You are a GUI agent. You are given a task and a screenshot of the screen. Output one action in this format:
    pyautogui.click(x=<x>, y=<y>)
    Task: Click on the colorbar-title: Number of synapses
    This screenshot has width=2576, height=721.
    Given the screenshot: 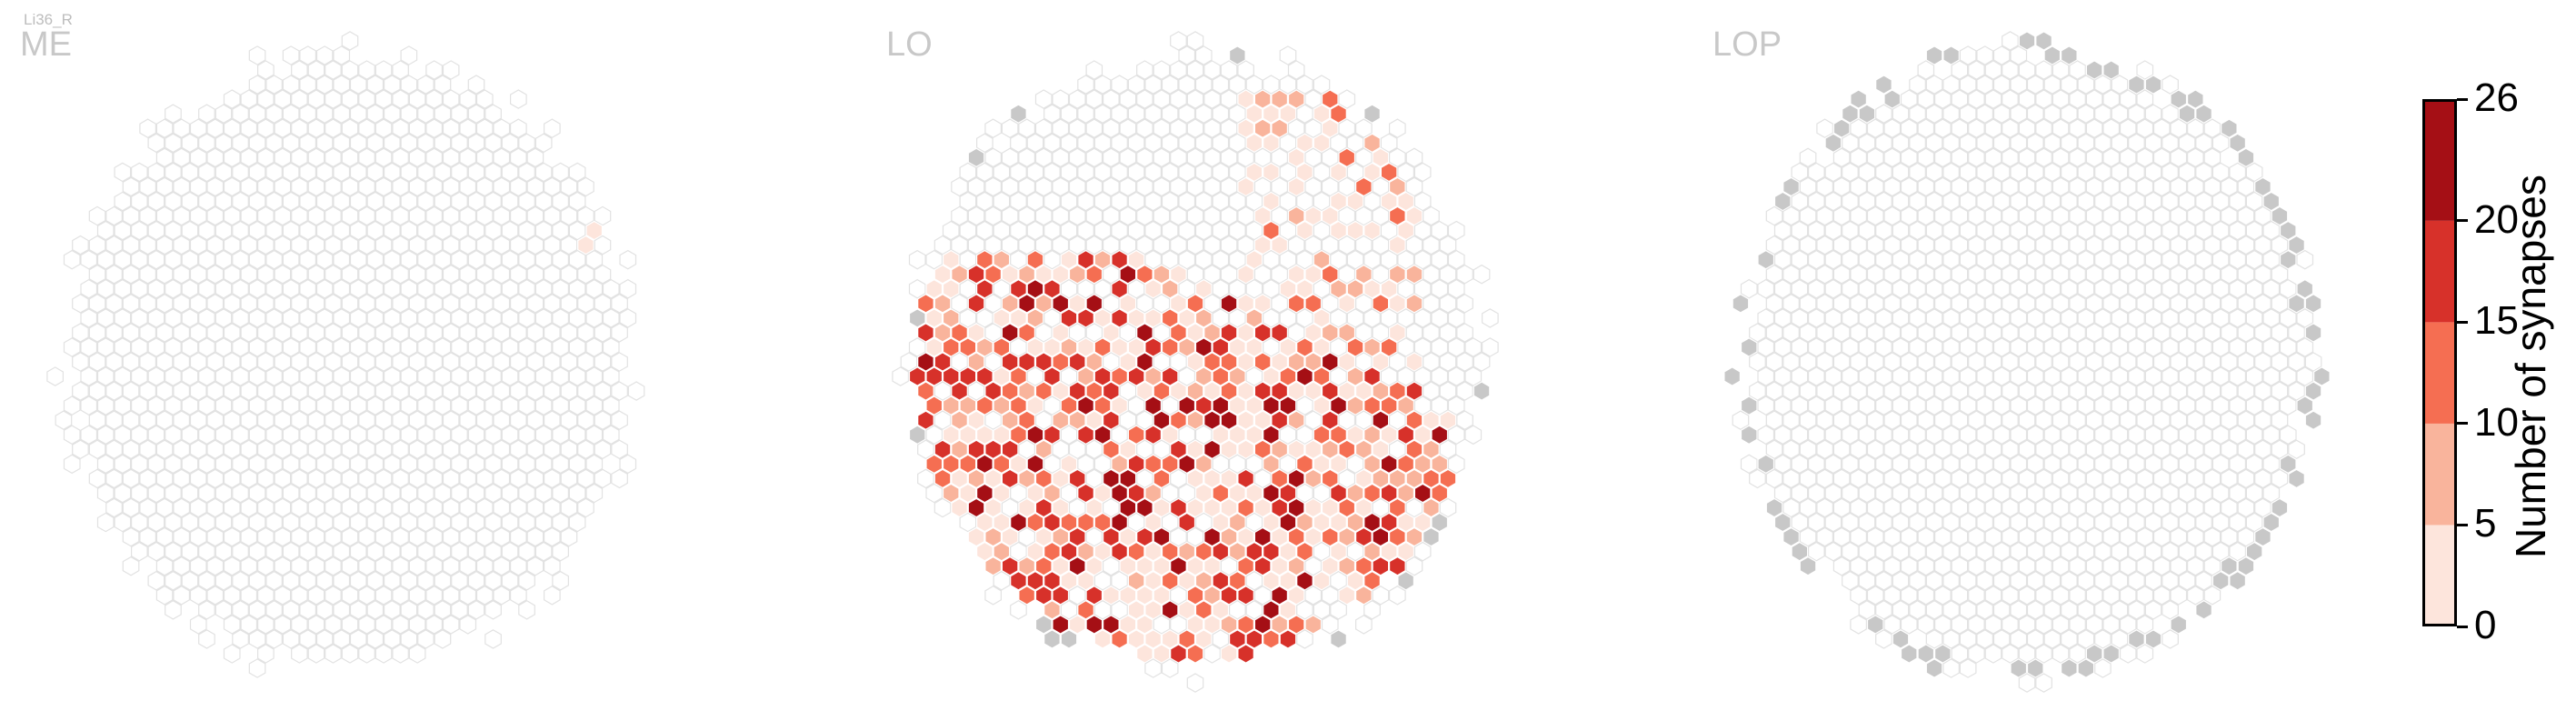 What is the action you would take?
    pyautogui.click(x=2530, y=366)
    